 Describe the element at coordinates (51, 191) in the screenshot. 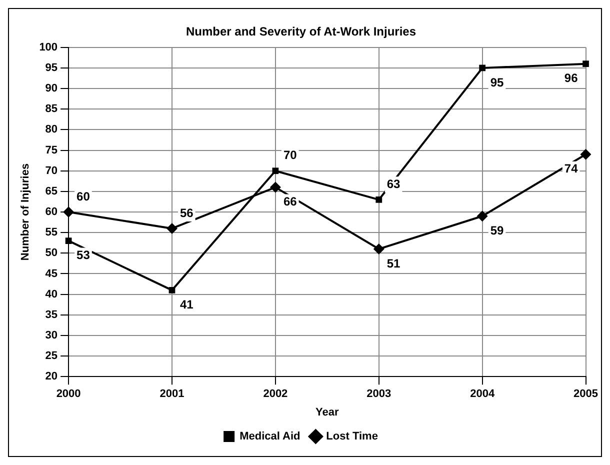

I see `y-tick-label: 65` at that location.